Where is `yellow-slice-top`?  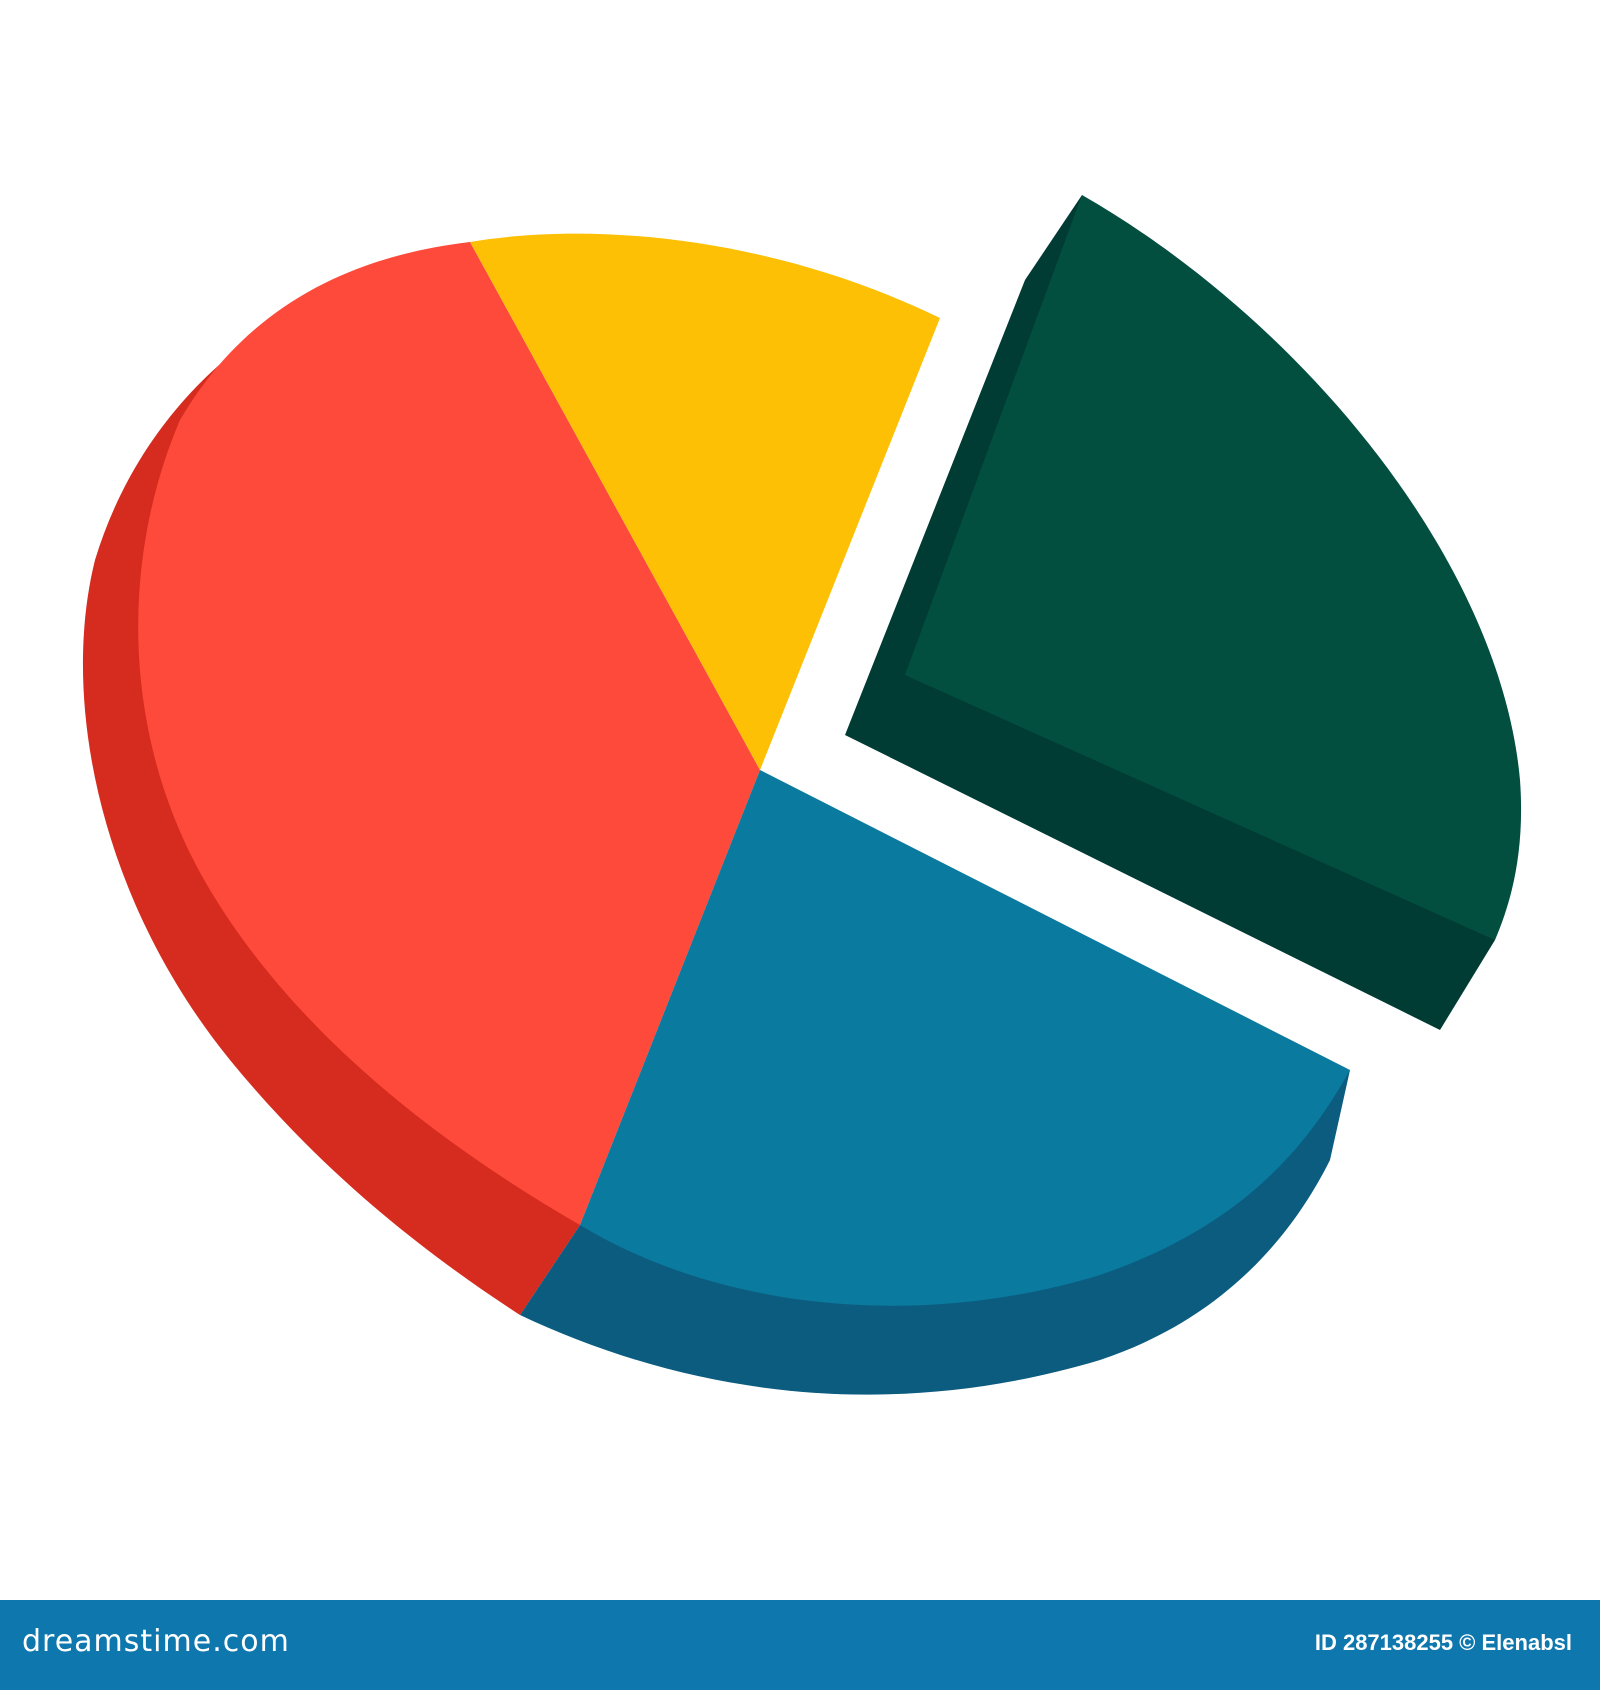
yellow-slice-top is located at coordinates (705, 501).